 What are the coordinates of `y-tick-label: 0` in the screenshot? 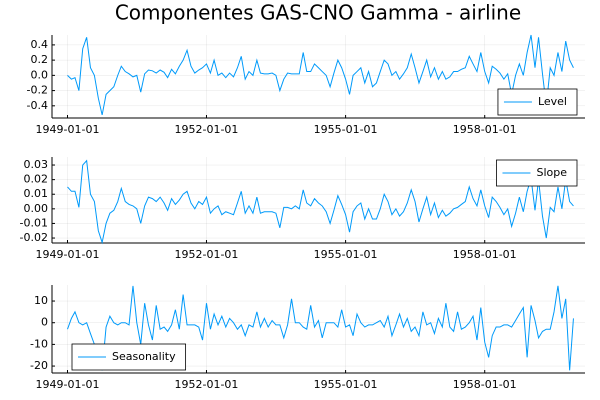 It's located at (44, 322).